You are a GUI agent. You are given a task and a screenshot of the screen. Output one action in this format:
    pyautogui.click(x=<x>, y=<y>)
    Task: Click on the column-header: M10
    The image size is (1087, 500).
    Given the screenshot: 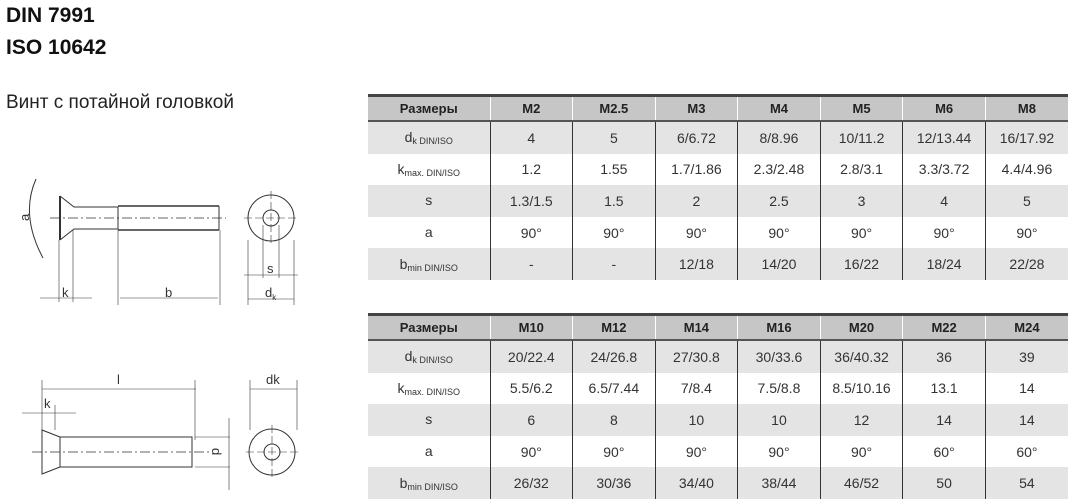 What is the action you would take?
    pyautogui.click(x=531, y=327)
    